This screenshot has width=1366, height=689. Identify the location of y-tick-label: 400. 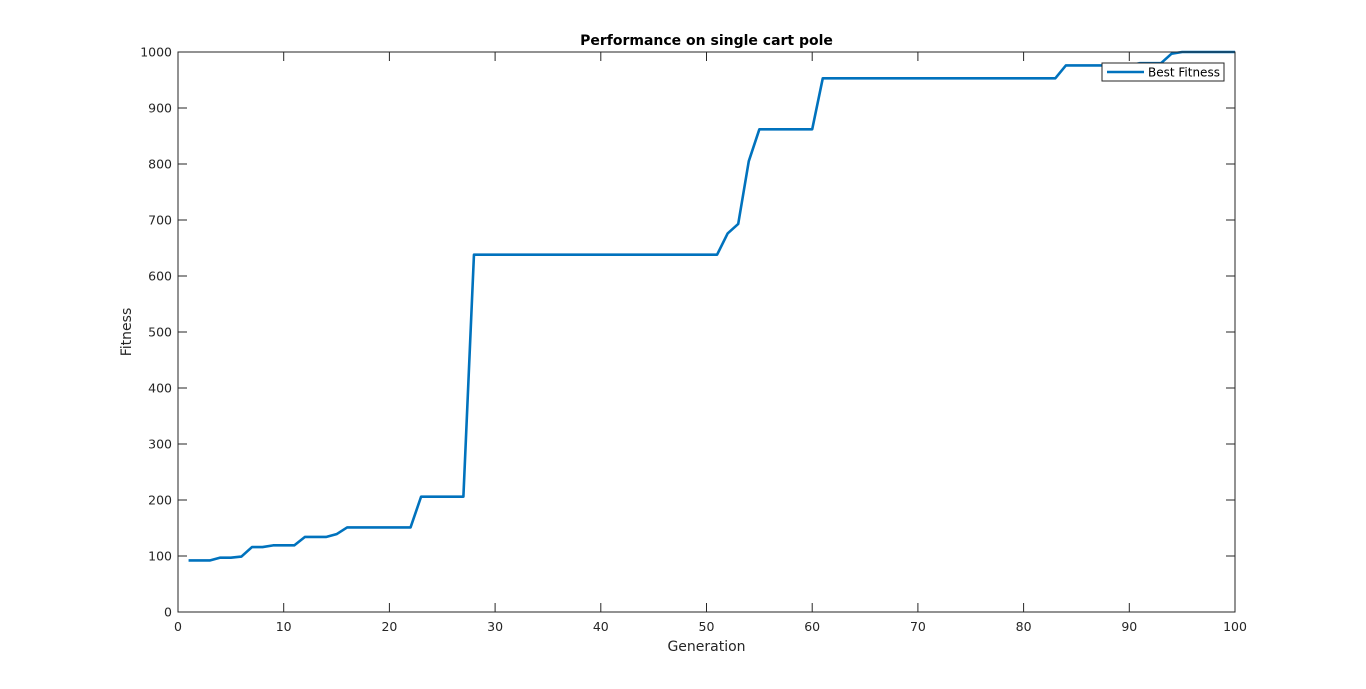
(160, 388).